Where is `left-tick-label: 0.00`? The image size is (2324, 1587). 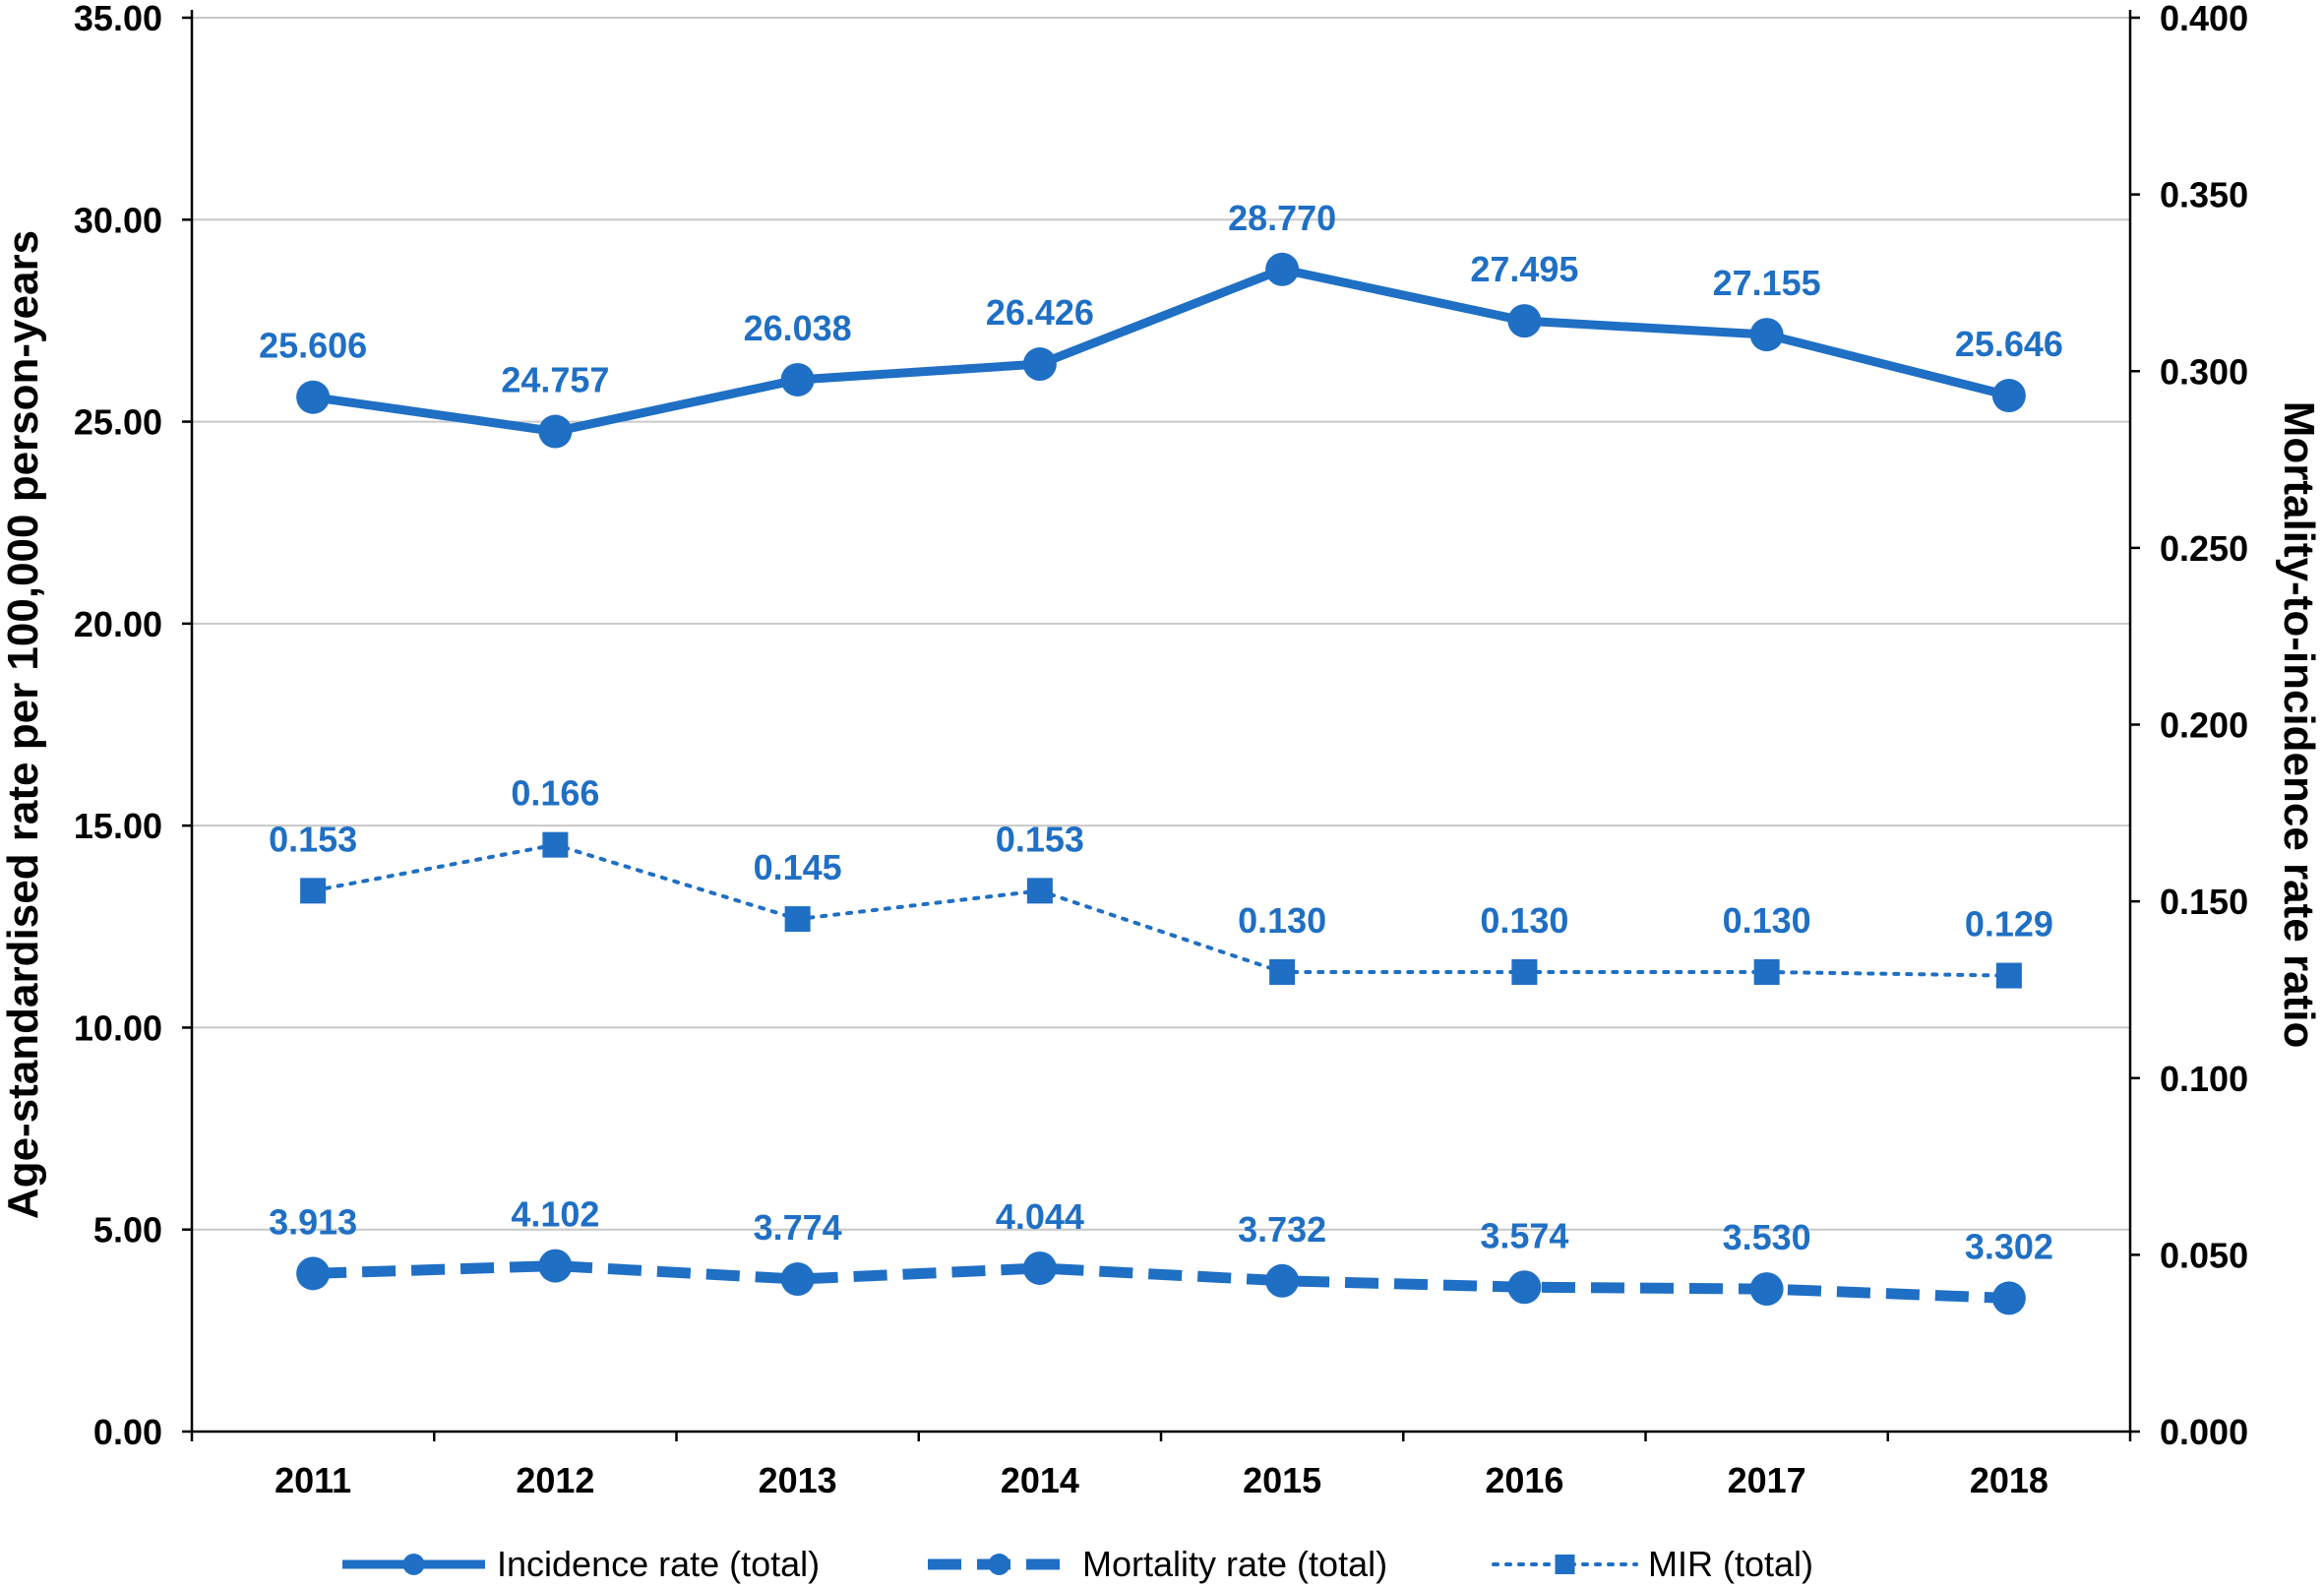 left-tick-label: 0.00 is located at coordinates (127, 1432).